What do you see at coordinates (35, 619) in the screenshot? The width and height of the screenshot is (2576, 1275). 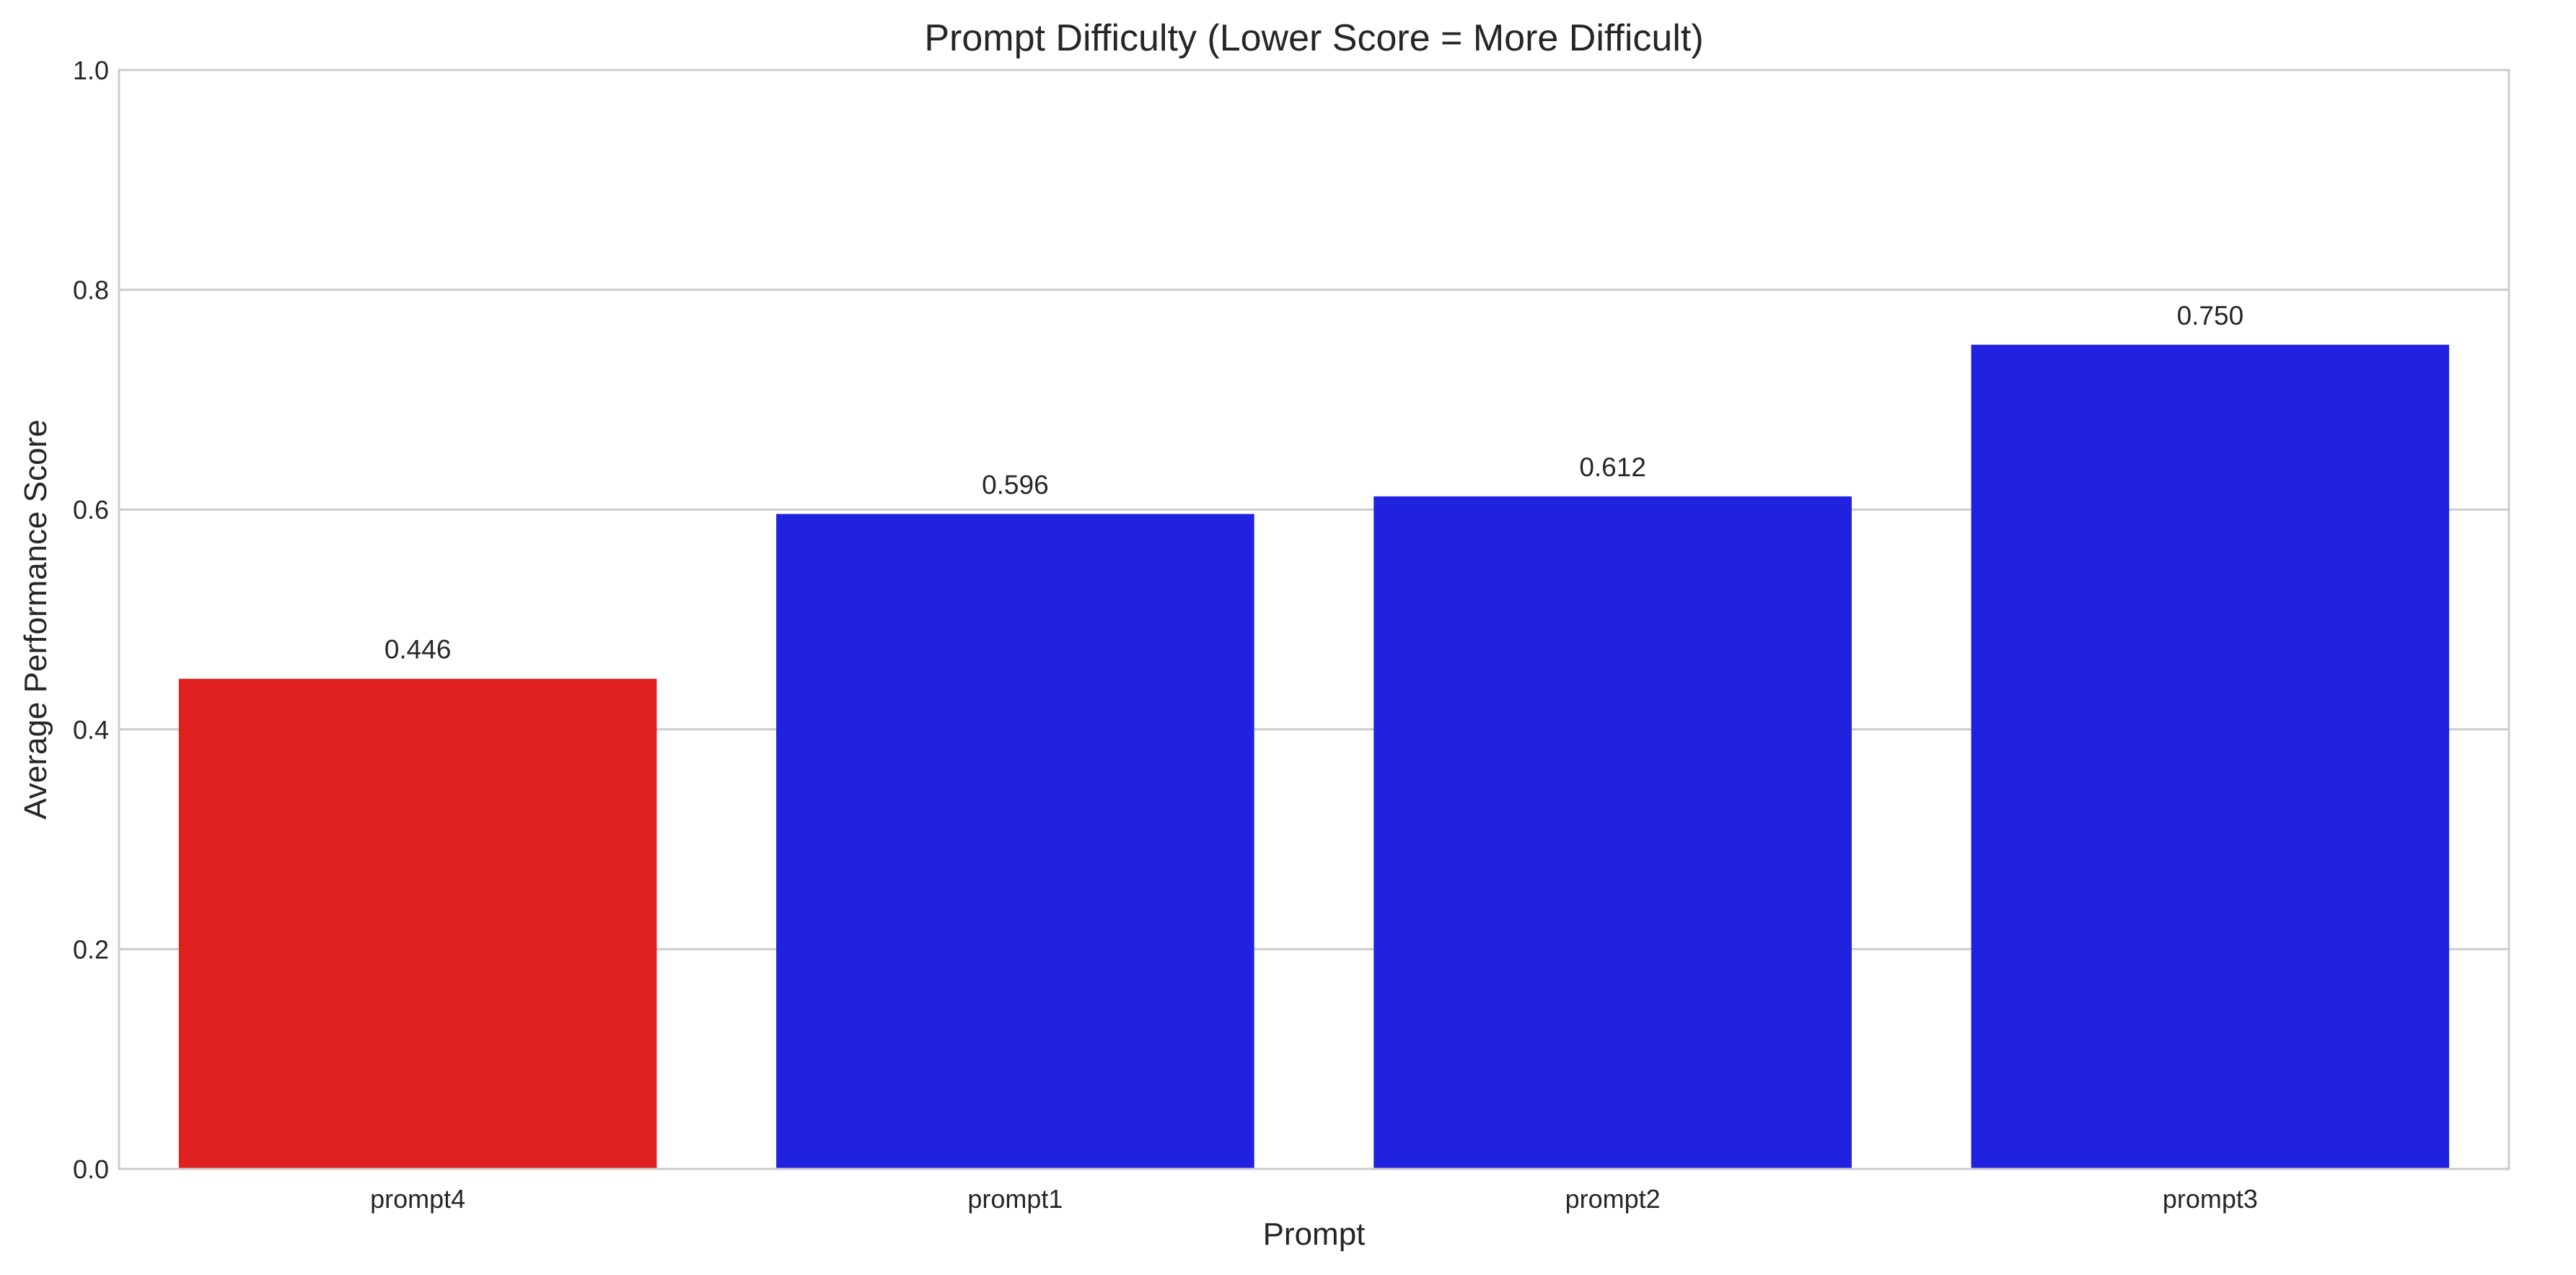 I see `y-axis-label: Average Performance Score` at bounding box center [35, 619].